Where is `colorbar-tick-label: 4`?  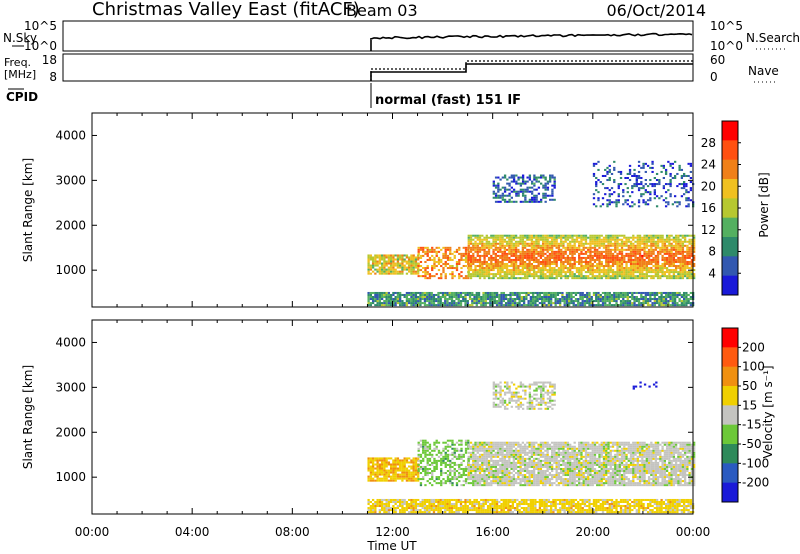 colorbar-tick-label: 4 is located at coordinates (712, 273).